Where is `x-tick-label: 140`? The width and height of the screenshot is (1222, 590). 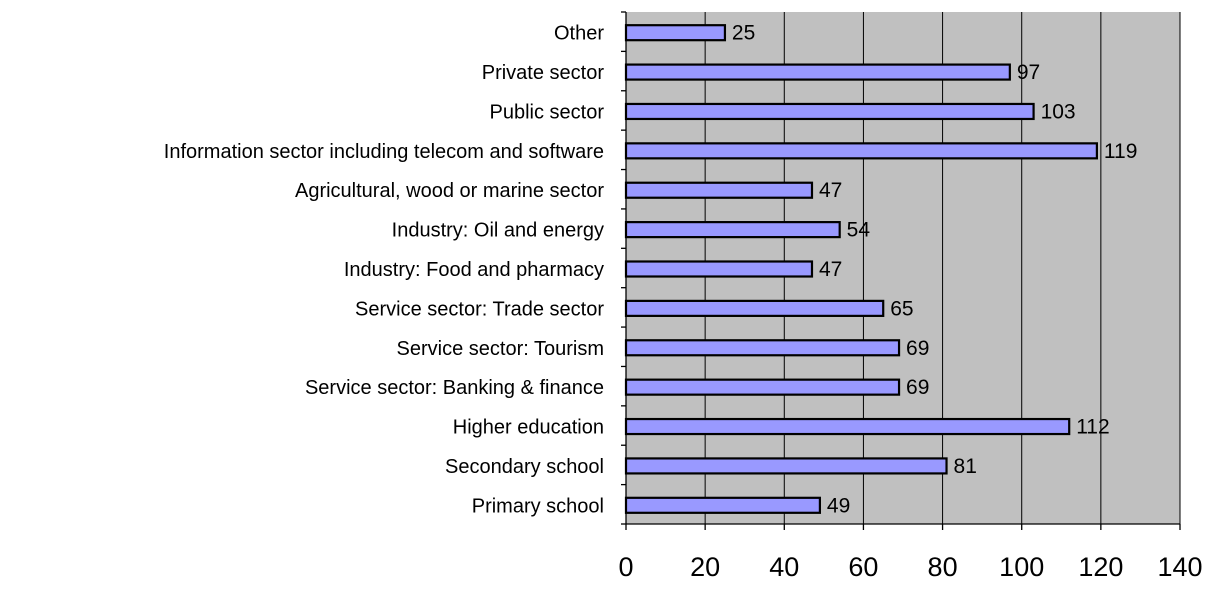
x-tick-label: 140 is located at coordinates (1179, 567).